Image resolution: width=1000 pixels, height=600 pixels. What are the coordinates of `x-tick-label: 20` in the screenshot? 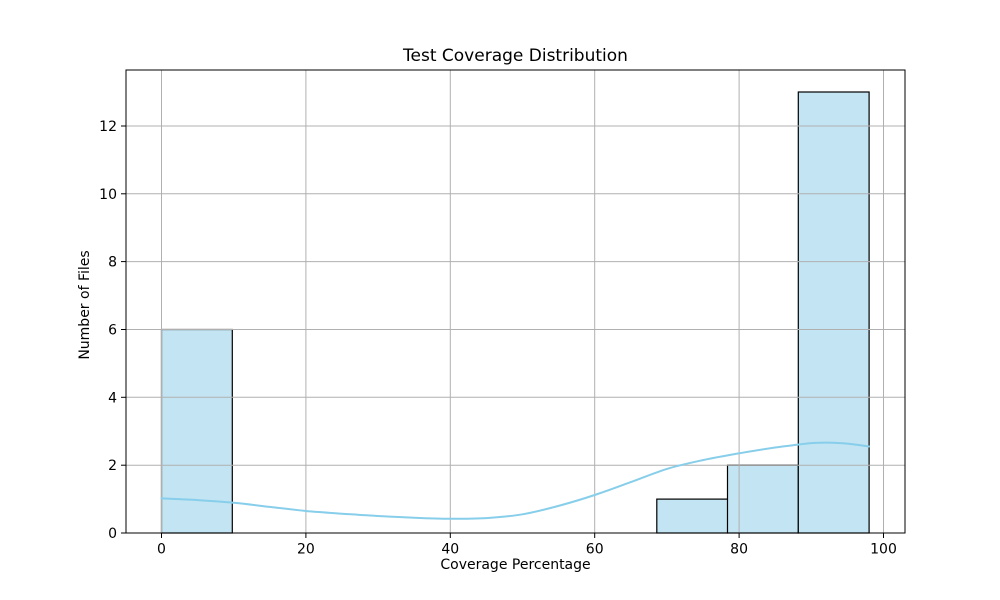 It's located at (306, 550).